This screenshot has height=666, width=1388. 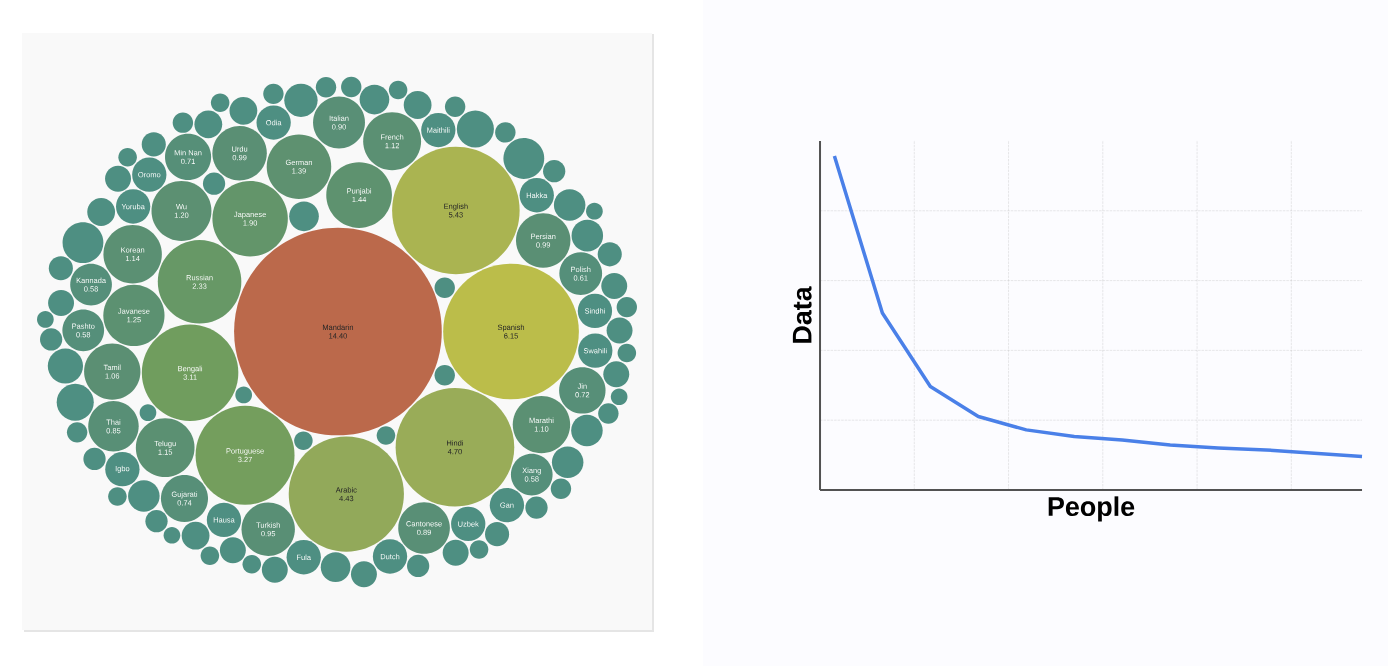 I want to click on x-axis-title: People, so click(x=1091, y=509).